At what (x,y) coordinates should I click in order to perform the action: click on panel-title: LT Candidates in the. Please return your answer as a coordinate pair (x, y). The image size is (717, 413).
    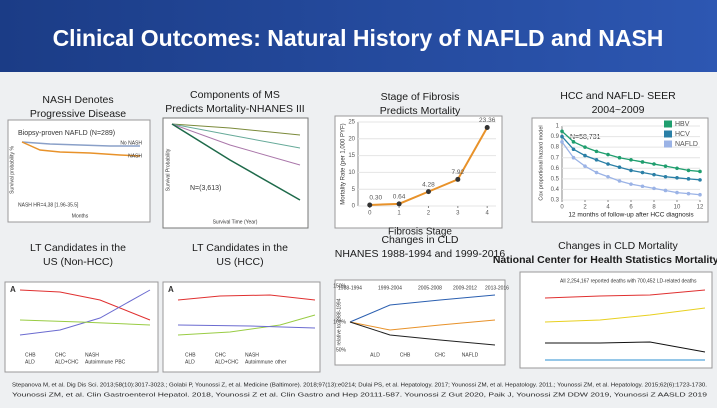
    Looking at the image, I should click on (78, 248).